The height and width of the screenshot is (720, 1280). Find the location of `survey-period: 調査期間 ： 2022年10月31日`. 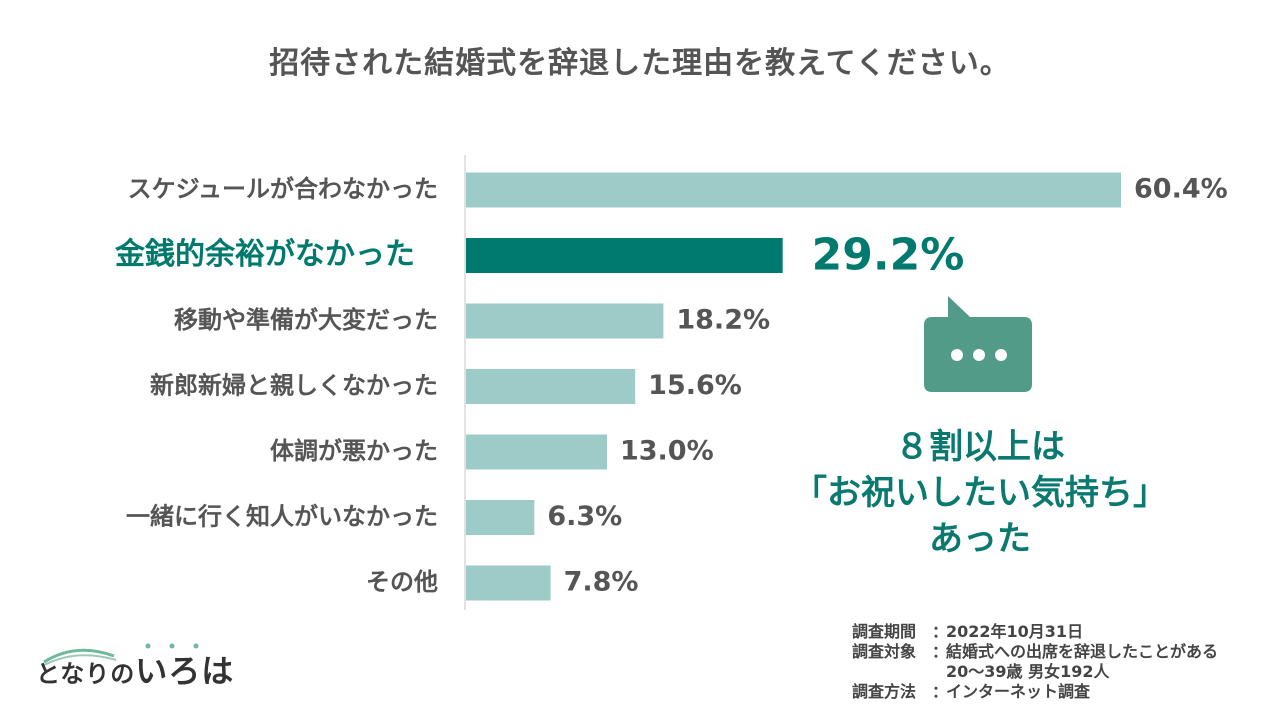

survey-period: 調査期間 ： 2022年10月31日 is located at coordinates (1035, 632).